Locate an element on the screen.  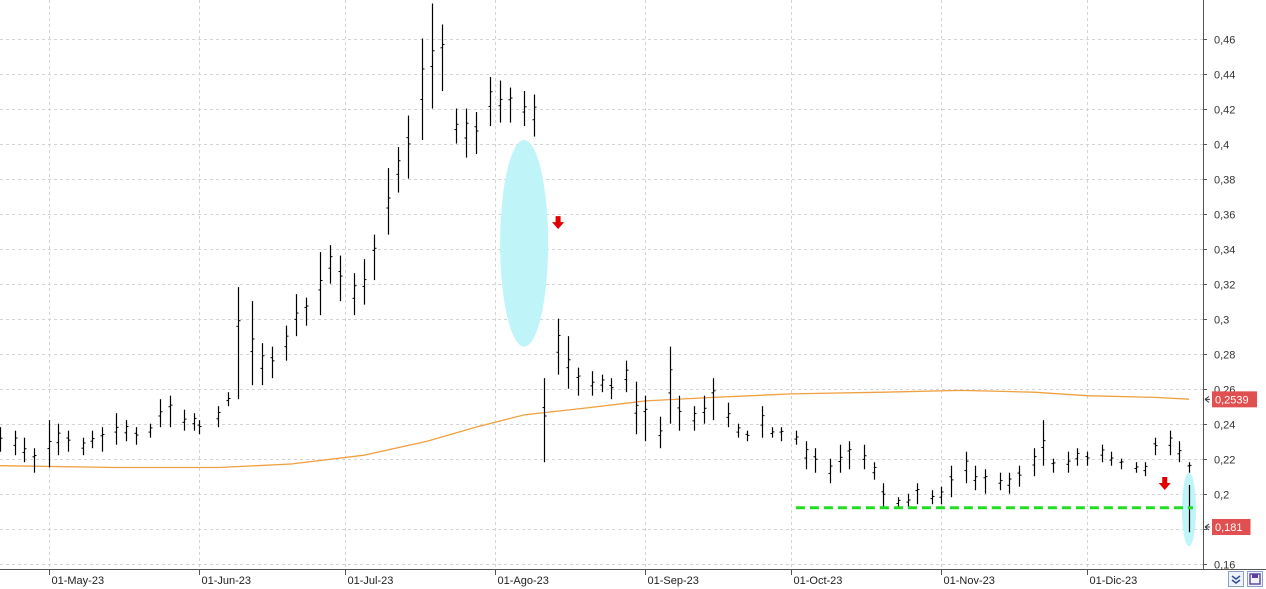
highlight-ellipse is located at coordinates (524, 243).